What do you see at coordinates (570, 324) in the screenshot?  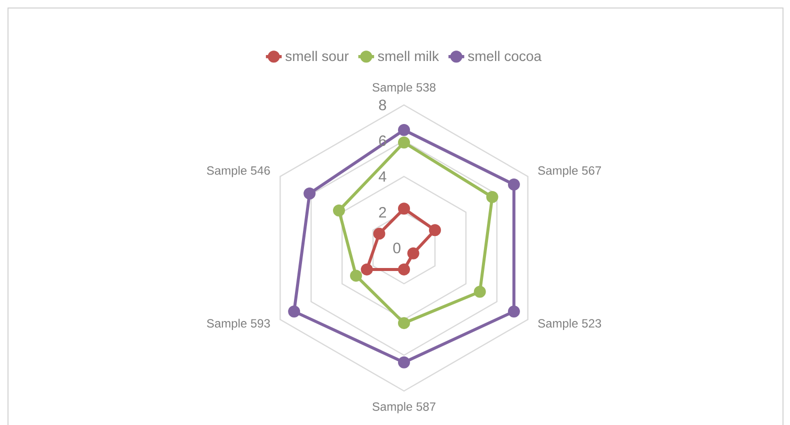 I see `spoke-label: Sample 523` at bounding box center [570, 324].